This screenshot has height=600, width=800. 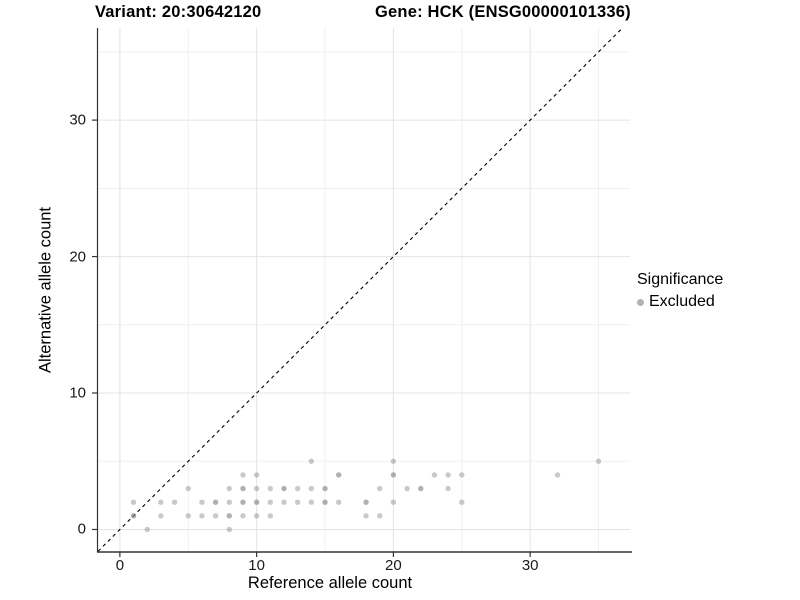 I want to click on y-tick-label: 0, so click(x=81, y=529).